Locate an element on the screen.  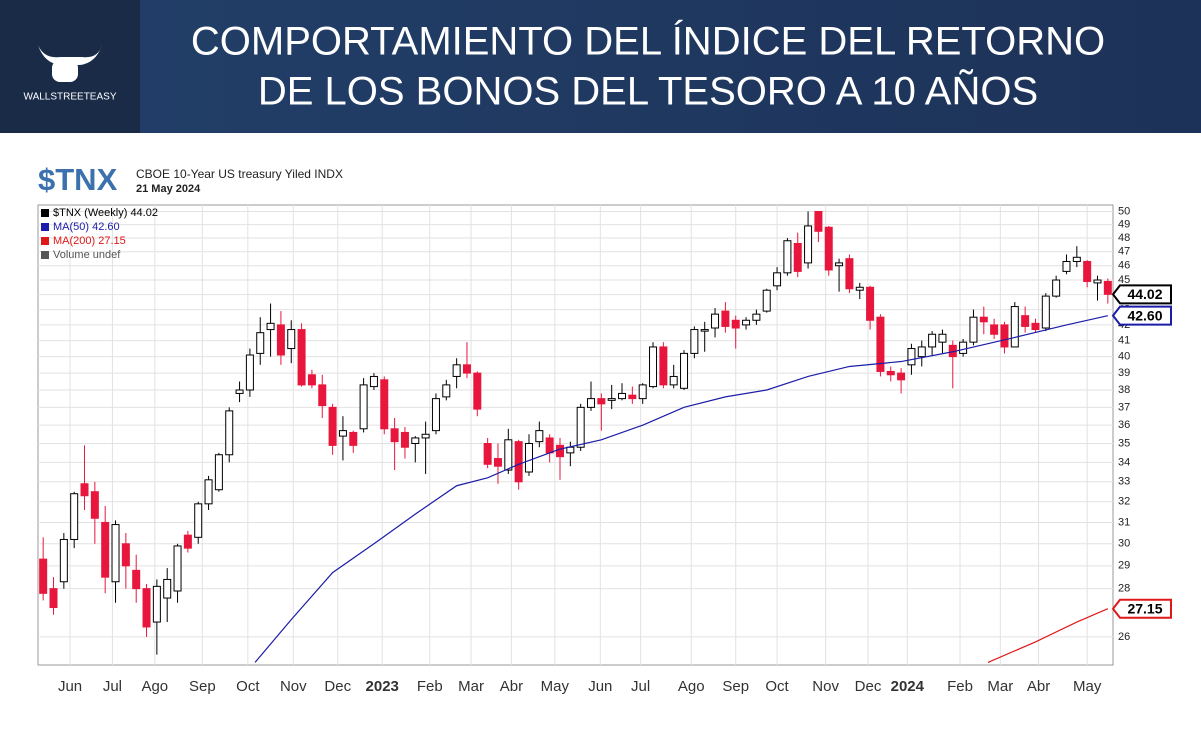
y-tick-label: 36 is located at coordinates (1124, 425).